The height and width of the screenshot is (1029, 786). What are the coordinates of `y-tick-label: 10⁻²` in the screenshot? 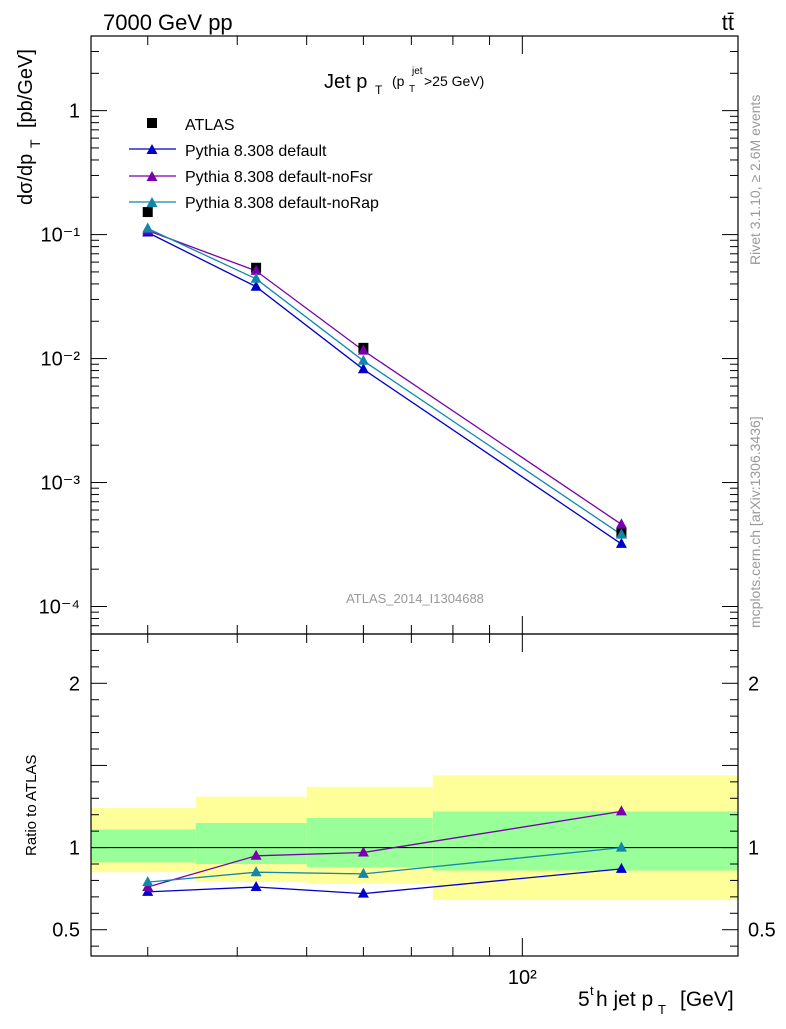 It's located at (61, 360).